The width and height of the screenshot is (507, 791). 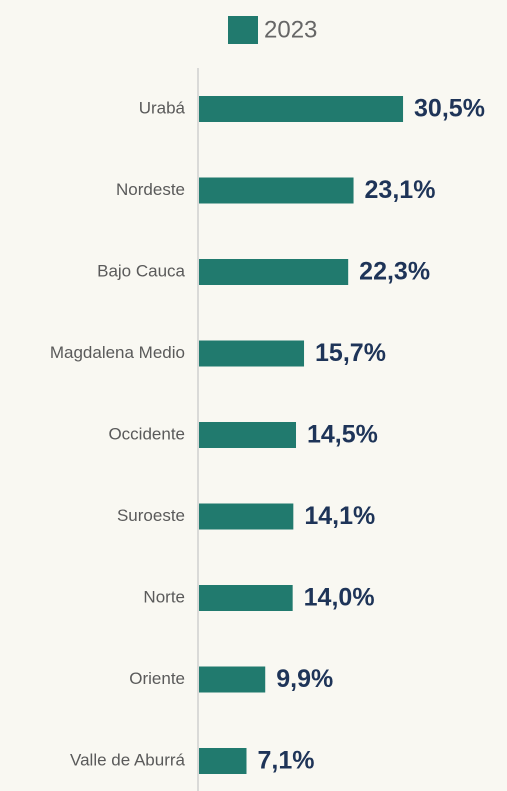 I want to click on value-label: 14,1%, so click(x=339, y=516).